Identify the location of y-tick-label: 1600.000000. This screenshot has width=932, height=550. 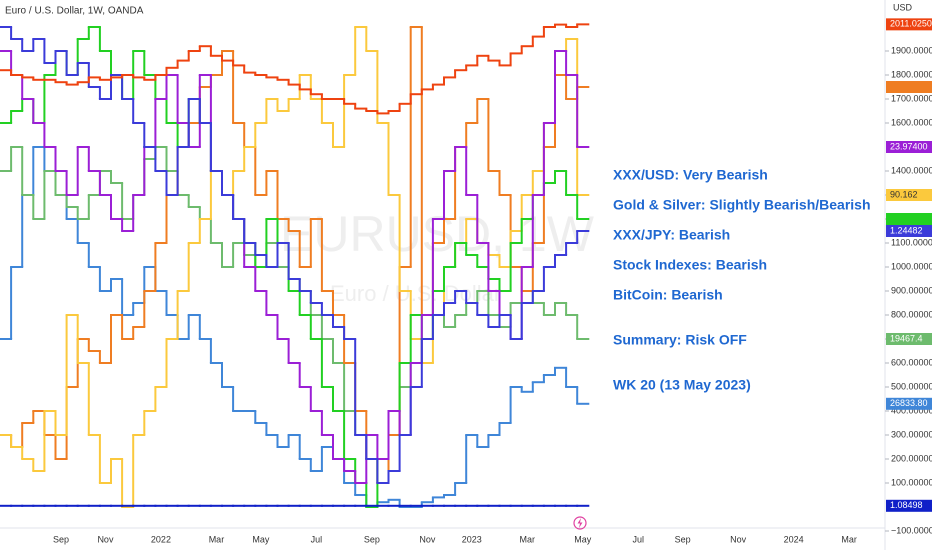
(911, 122).